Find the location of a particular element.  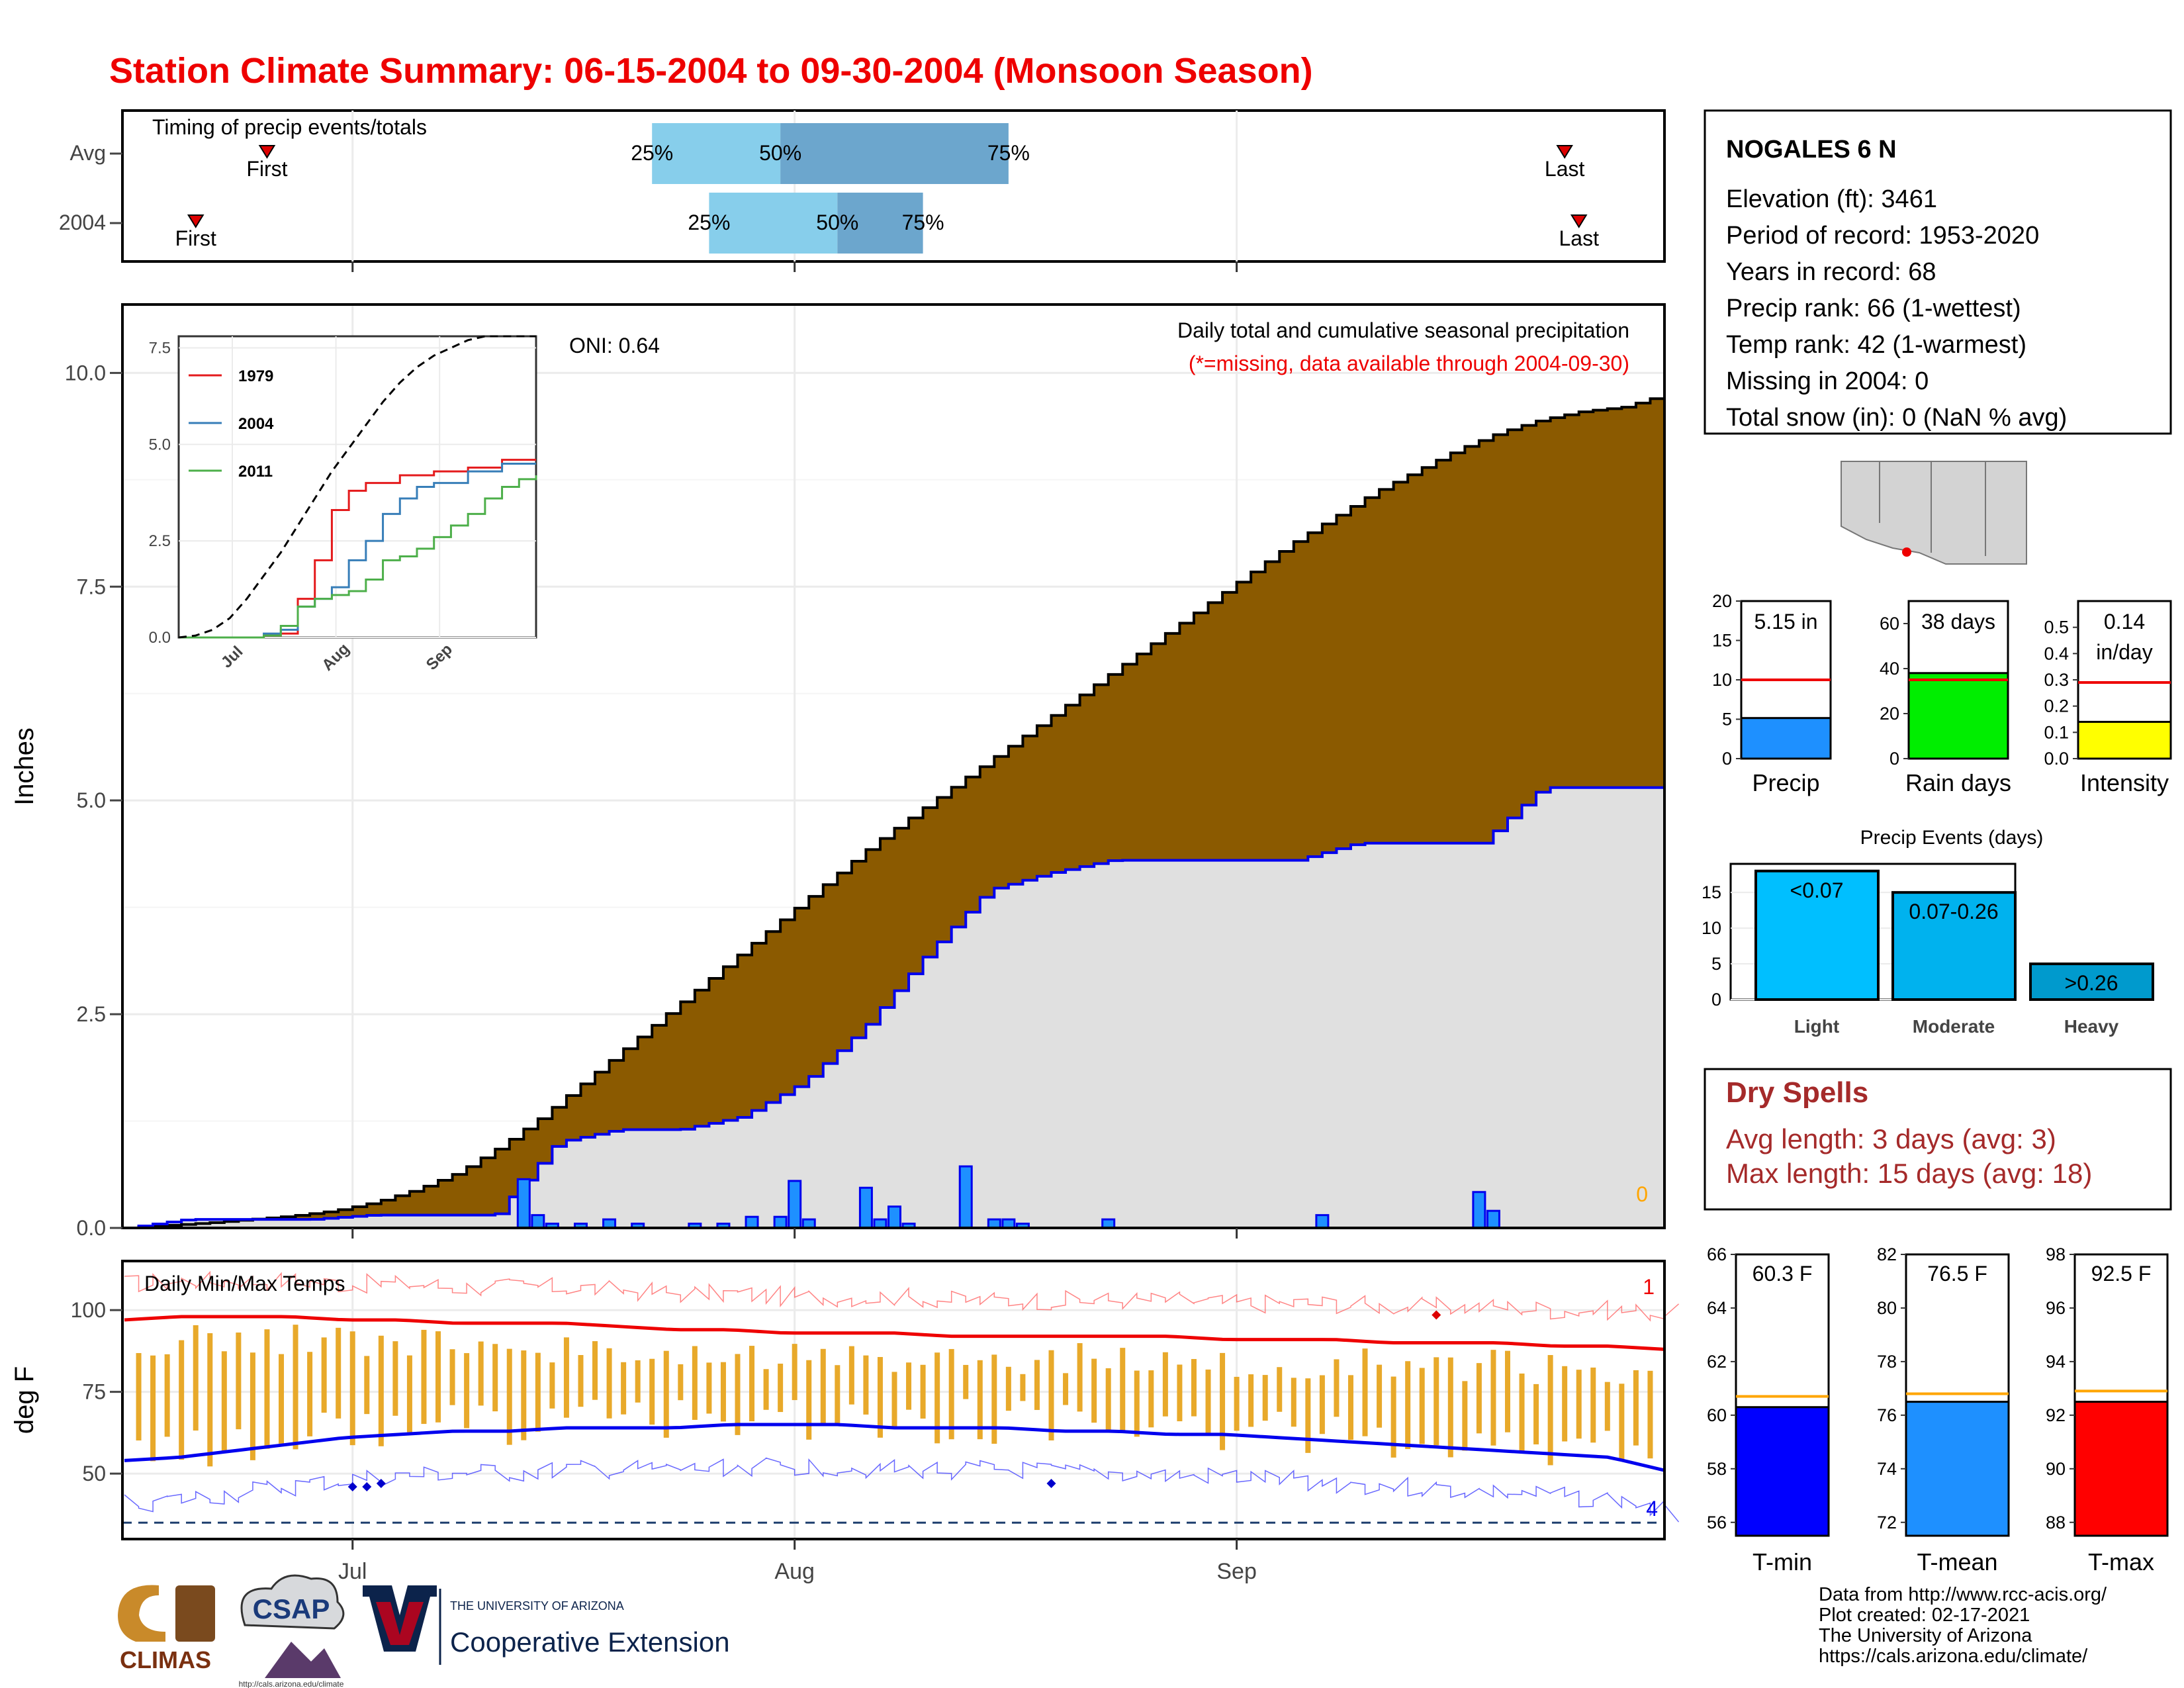

minibar-tick-label: 40 is located at coordinates (1889, 669).